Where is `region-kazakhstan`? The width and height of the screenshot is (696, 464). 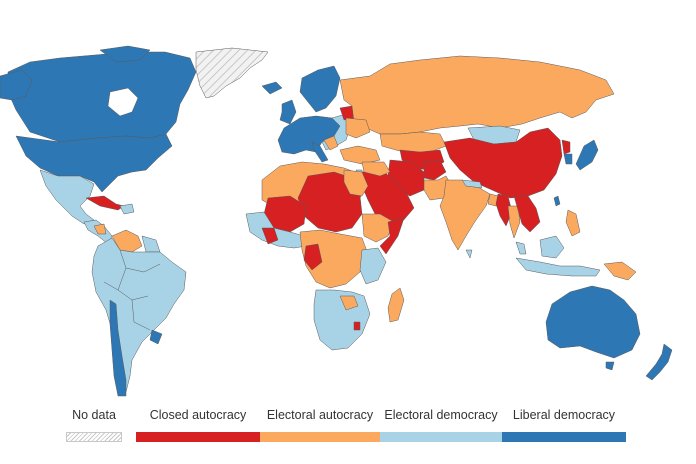 region-kazakhstan is located at coordinates (413, 143).